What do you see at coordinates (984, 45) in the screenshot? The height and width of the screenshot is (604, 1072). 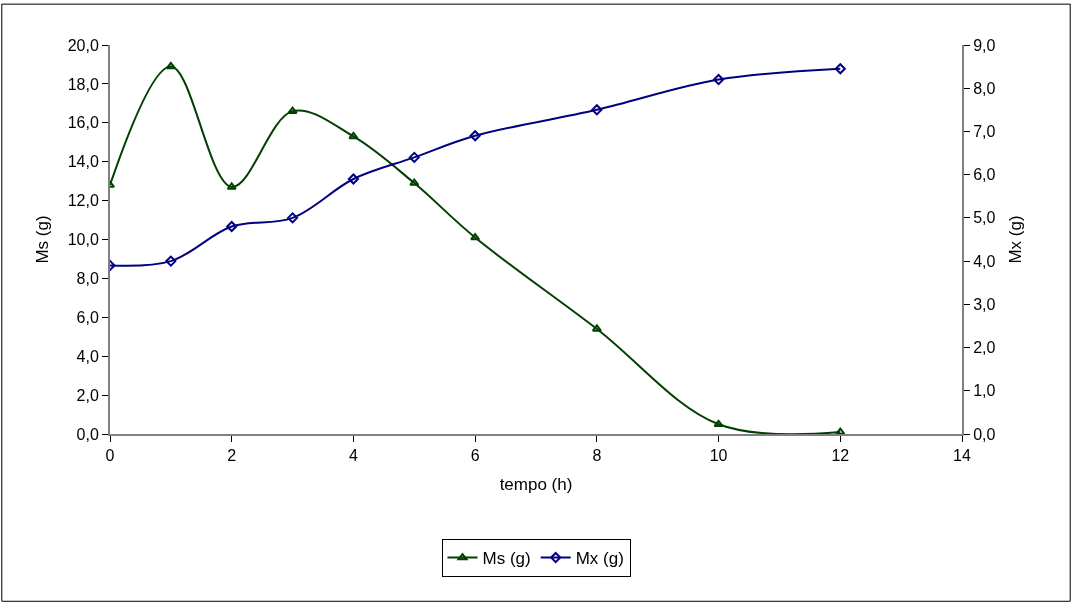 I see `y2-tick-label: 9,0` at bounding box center [984, 45].